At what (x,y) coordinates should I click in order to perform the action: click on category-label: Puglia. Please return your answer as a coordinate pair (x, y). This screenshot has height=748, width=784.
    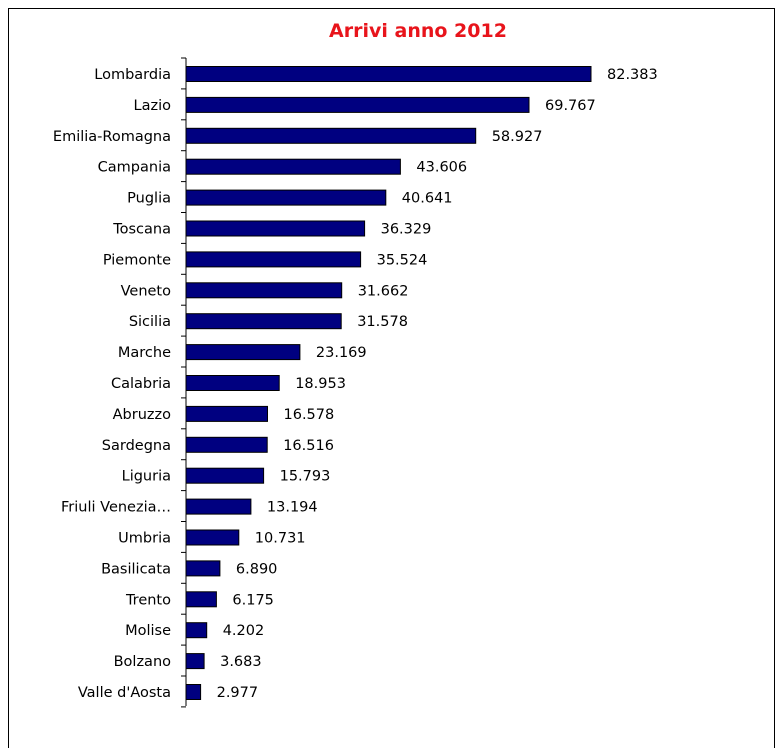
    Looking at the image, I should click on (149, 199).